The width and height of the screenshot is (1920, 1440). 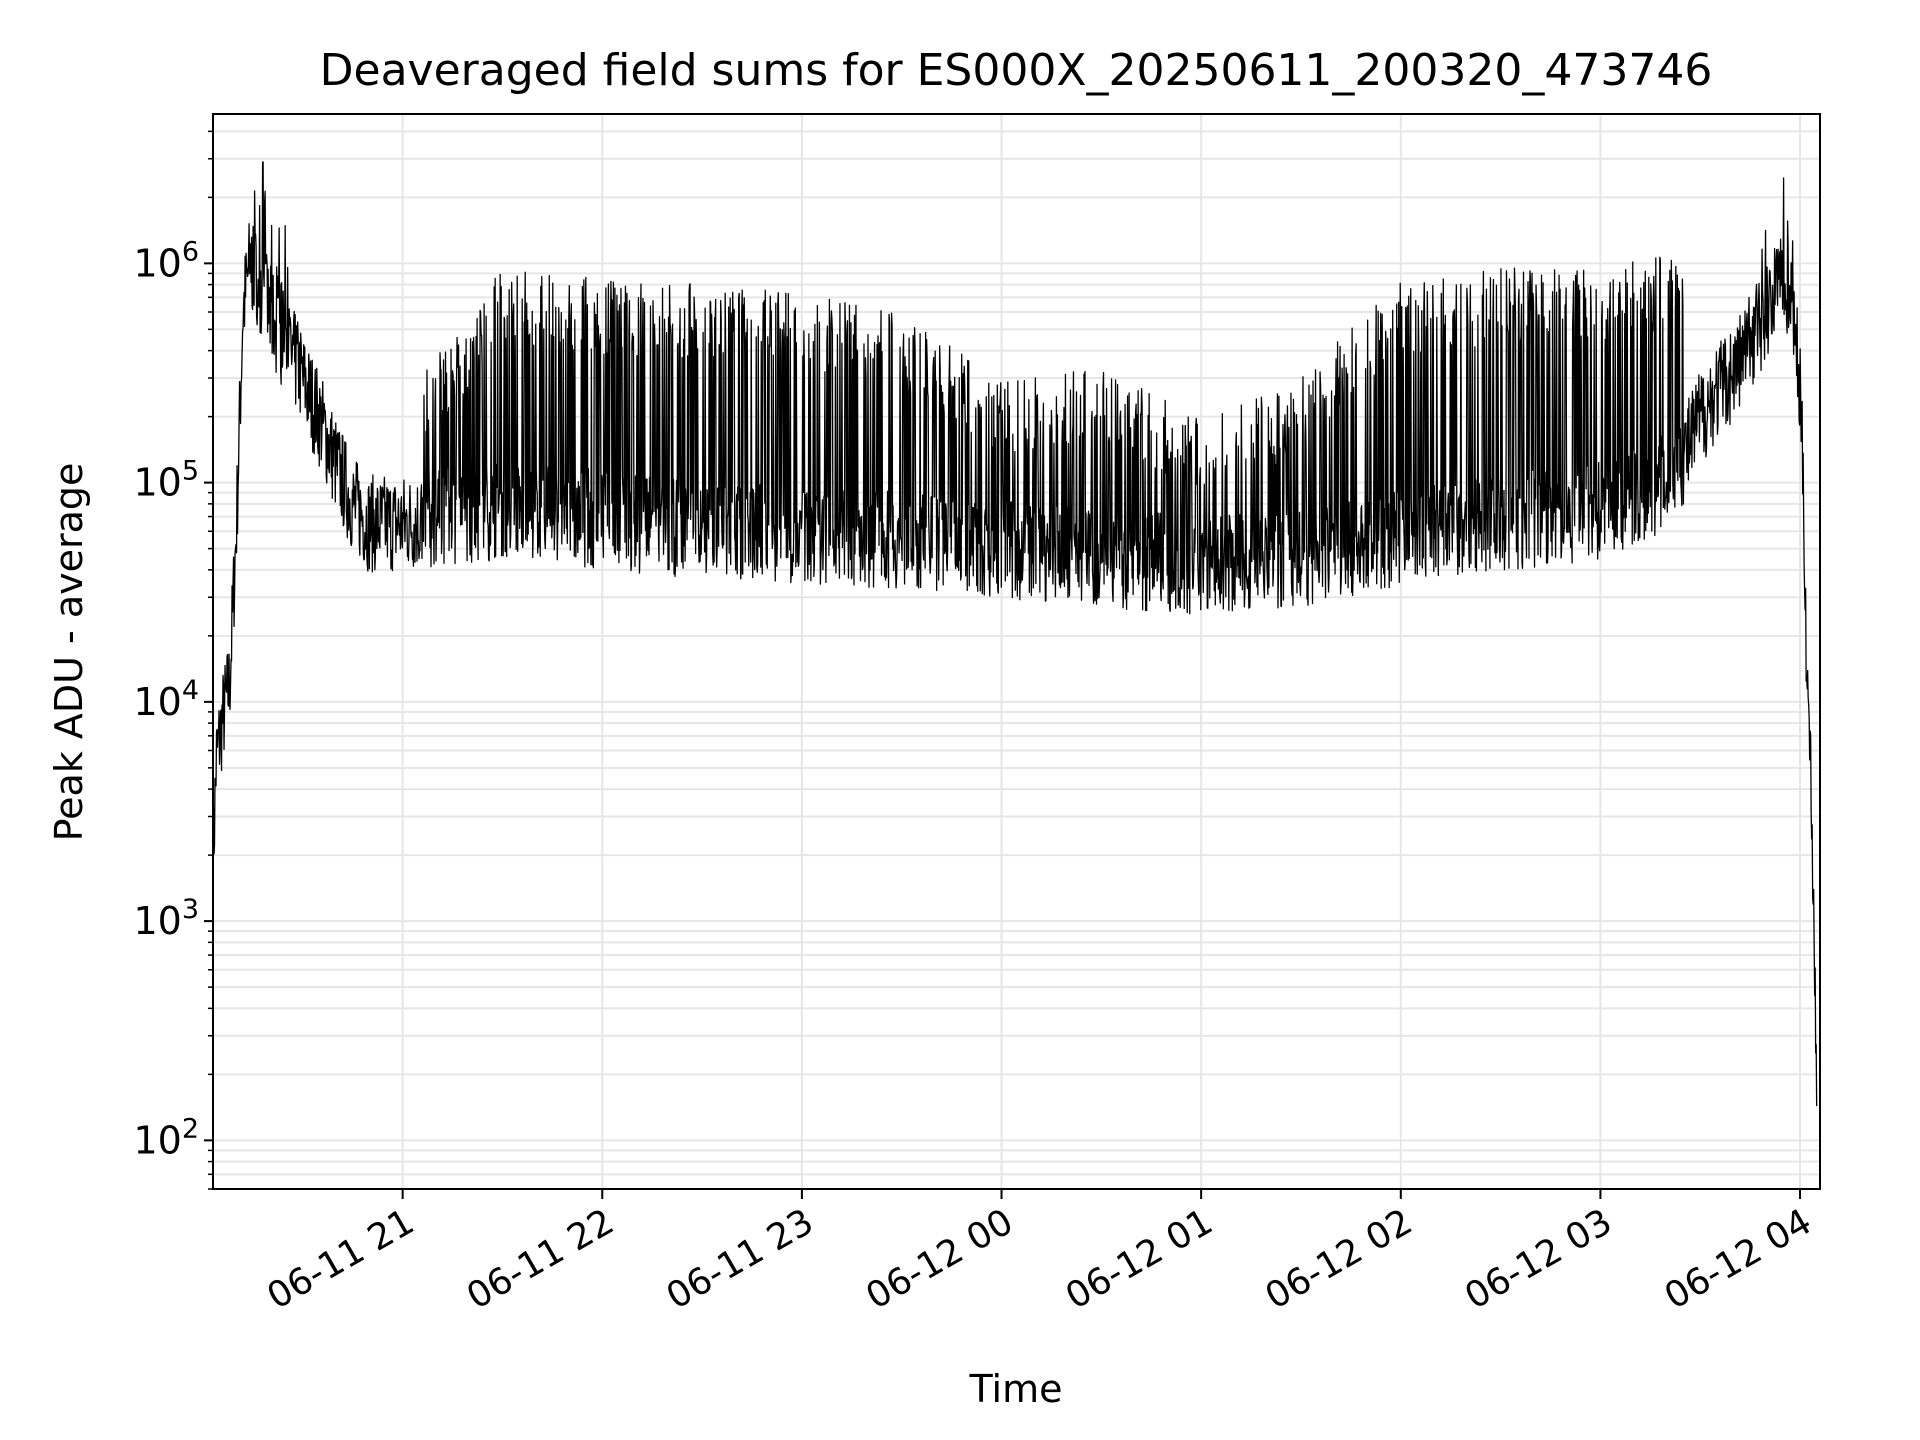 I want to click on y-tick-label: 106, so click(x=166, y=260).